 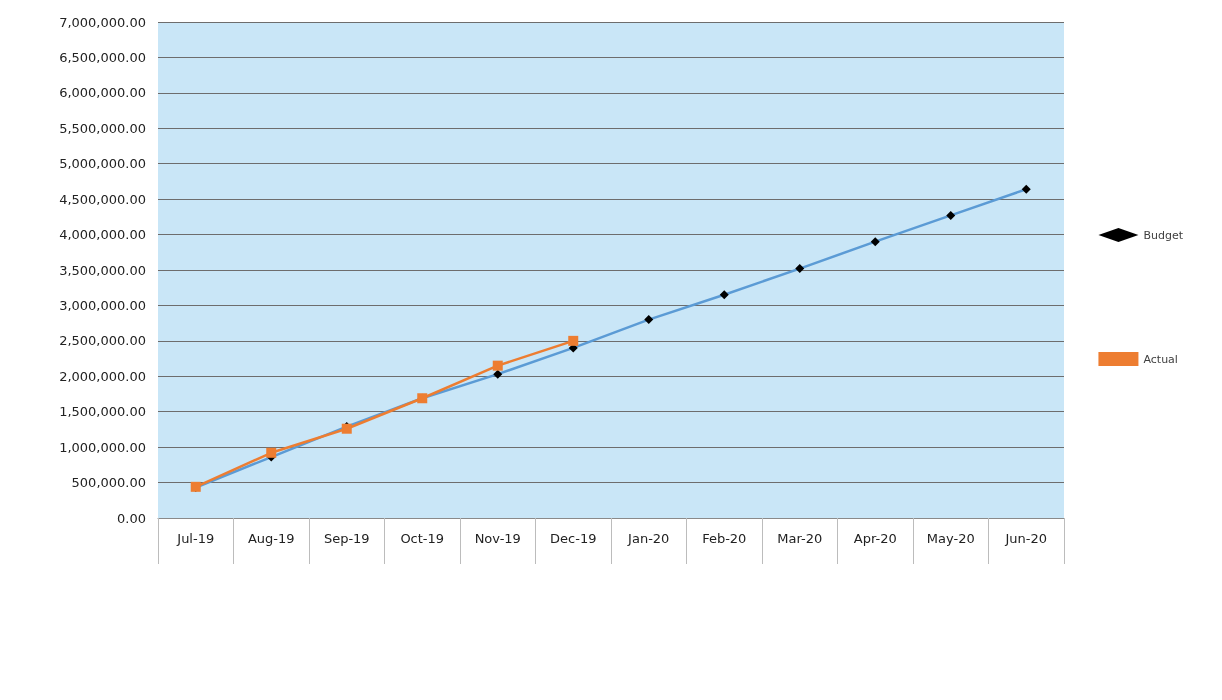 What do you see at coordinates (102, 376) in the screenshot?
I see `y-tick-label: 2,000,000.00` at bounding box center [102, 376].